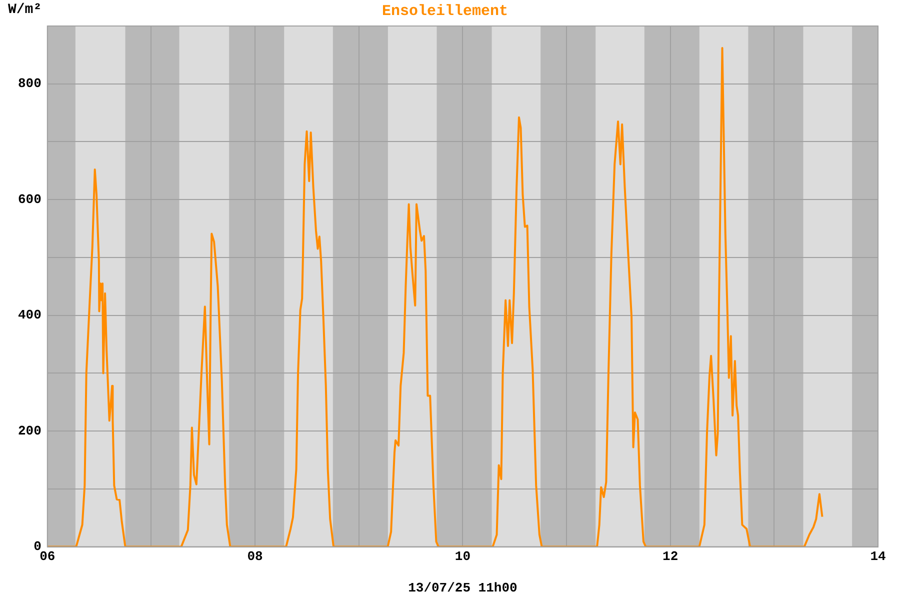 The image size is (900, 600). Describe the element at coordinates (445, 11) in the screenshot. I see `chart-title: Ensoleillement` at that location.